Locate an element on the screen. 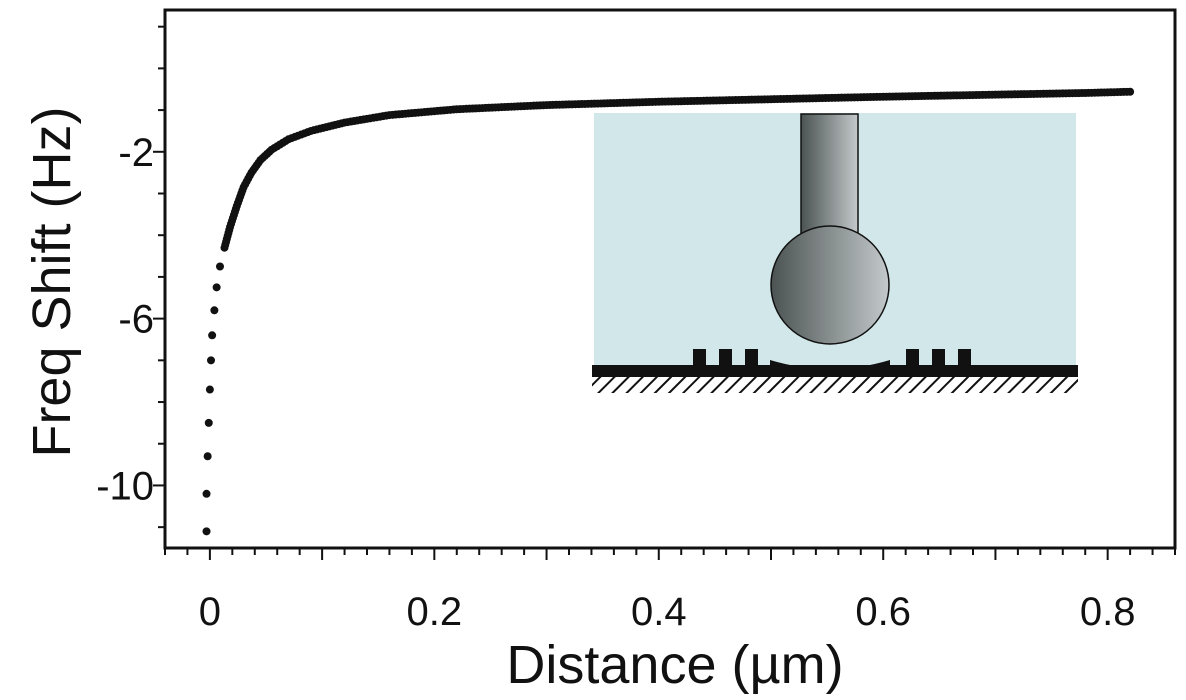 The height and width of the screenshot is (700, 1186). substrate-surface is located at coordinates (835, 371).